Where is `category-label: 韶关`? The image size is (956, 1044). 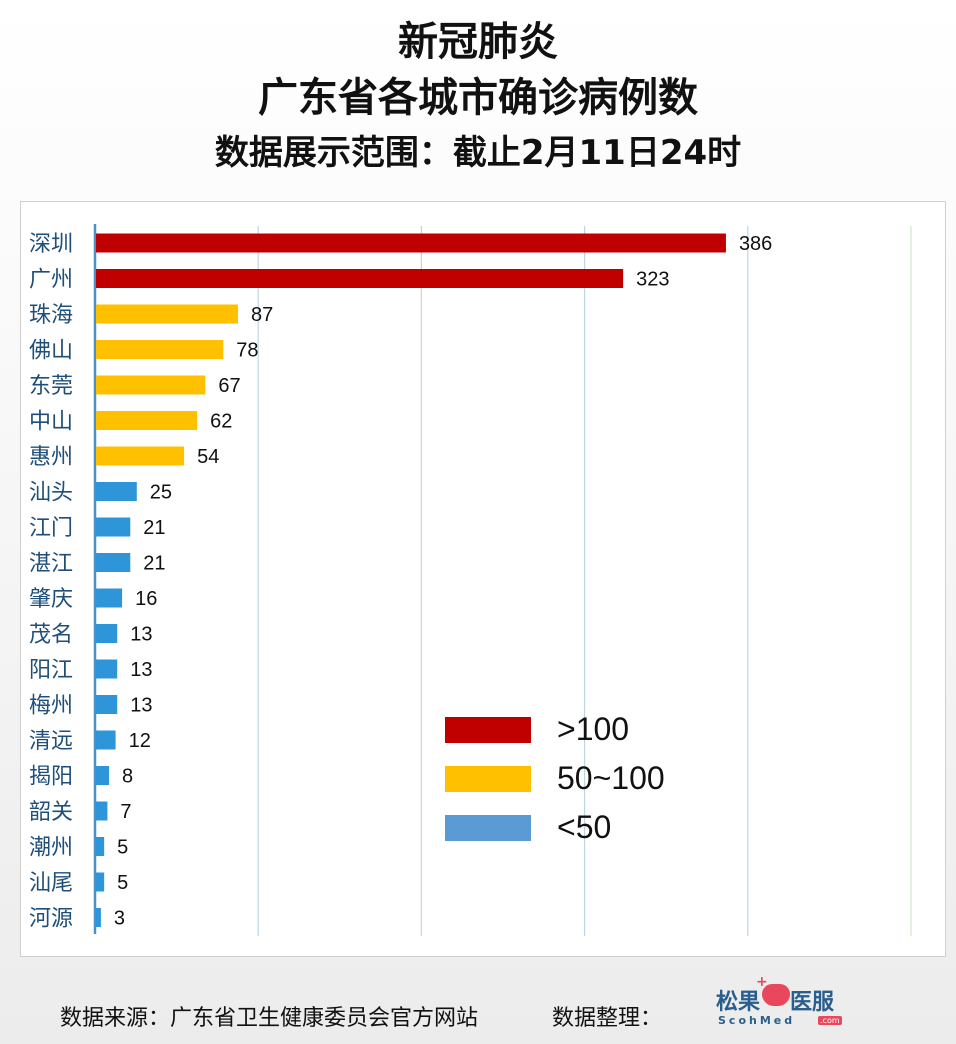 category-label: 韶关 is located at coordinates (51, 812).